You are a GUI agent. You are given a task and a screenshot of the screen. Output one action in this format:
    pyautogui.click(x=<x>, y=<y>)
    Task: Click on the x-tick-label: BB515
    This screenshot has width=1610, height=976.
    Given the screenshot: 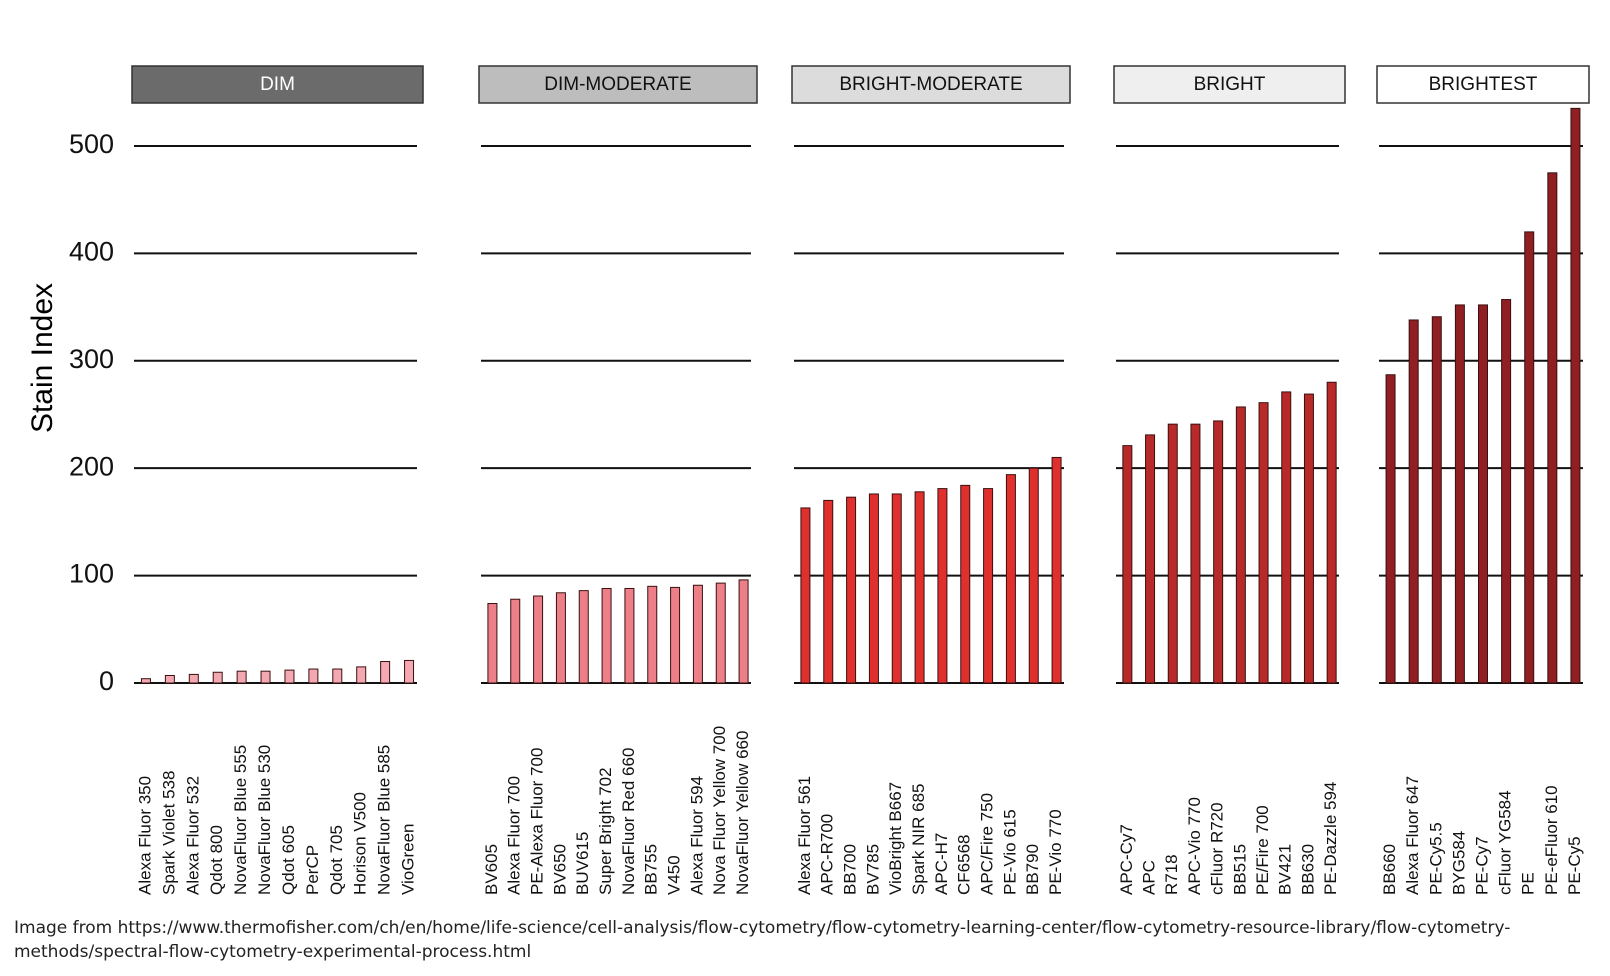 What is the action you would take?
    pyautogui.click(x=1239, y=869)
    